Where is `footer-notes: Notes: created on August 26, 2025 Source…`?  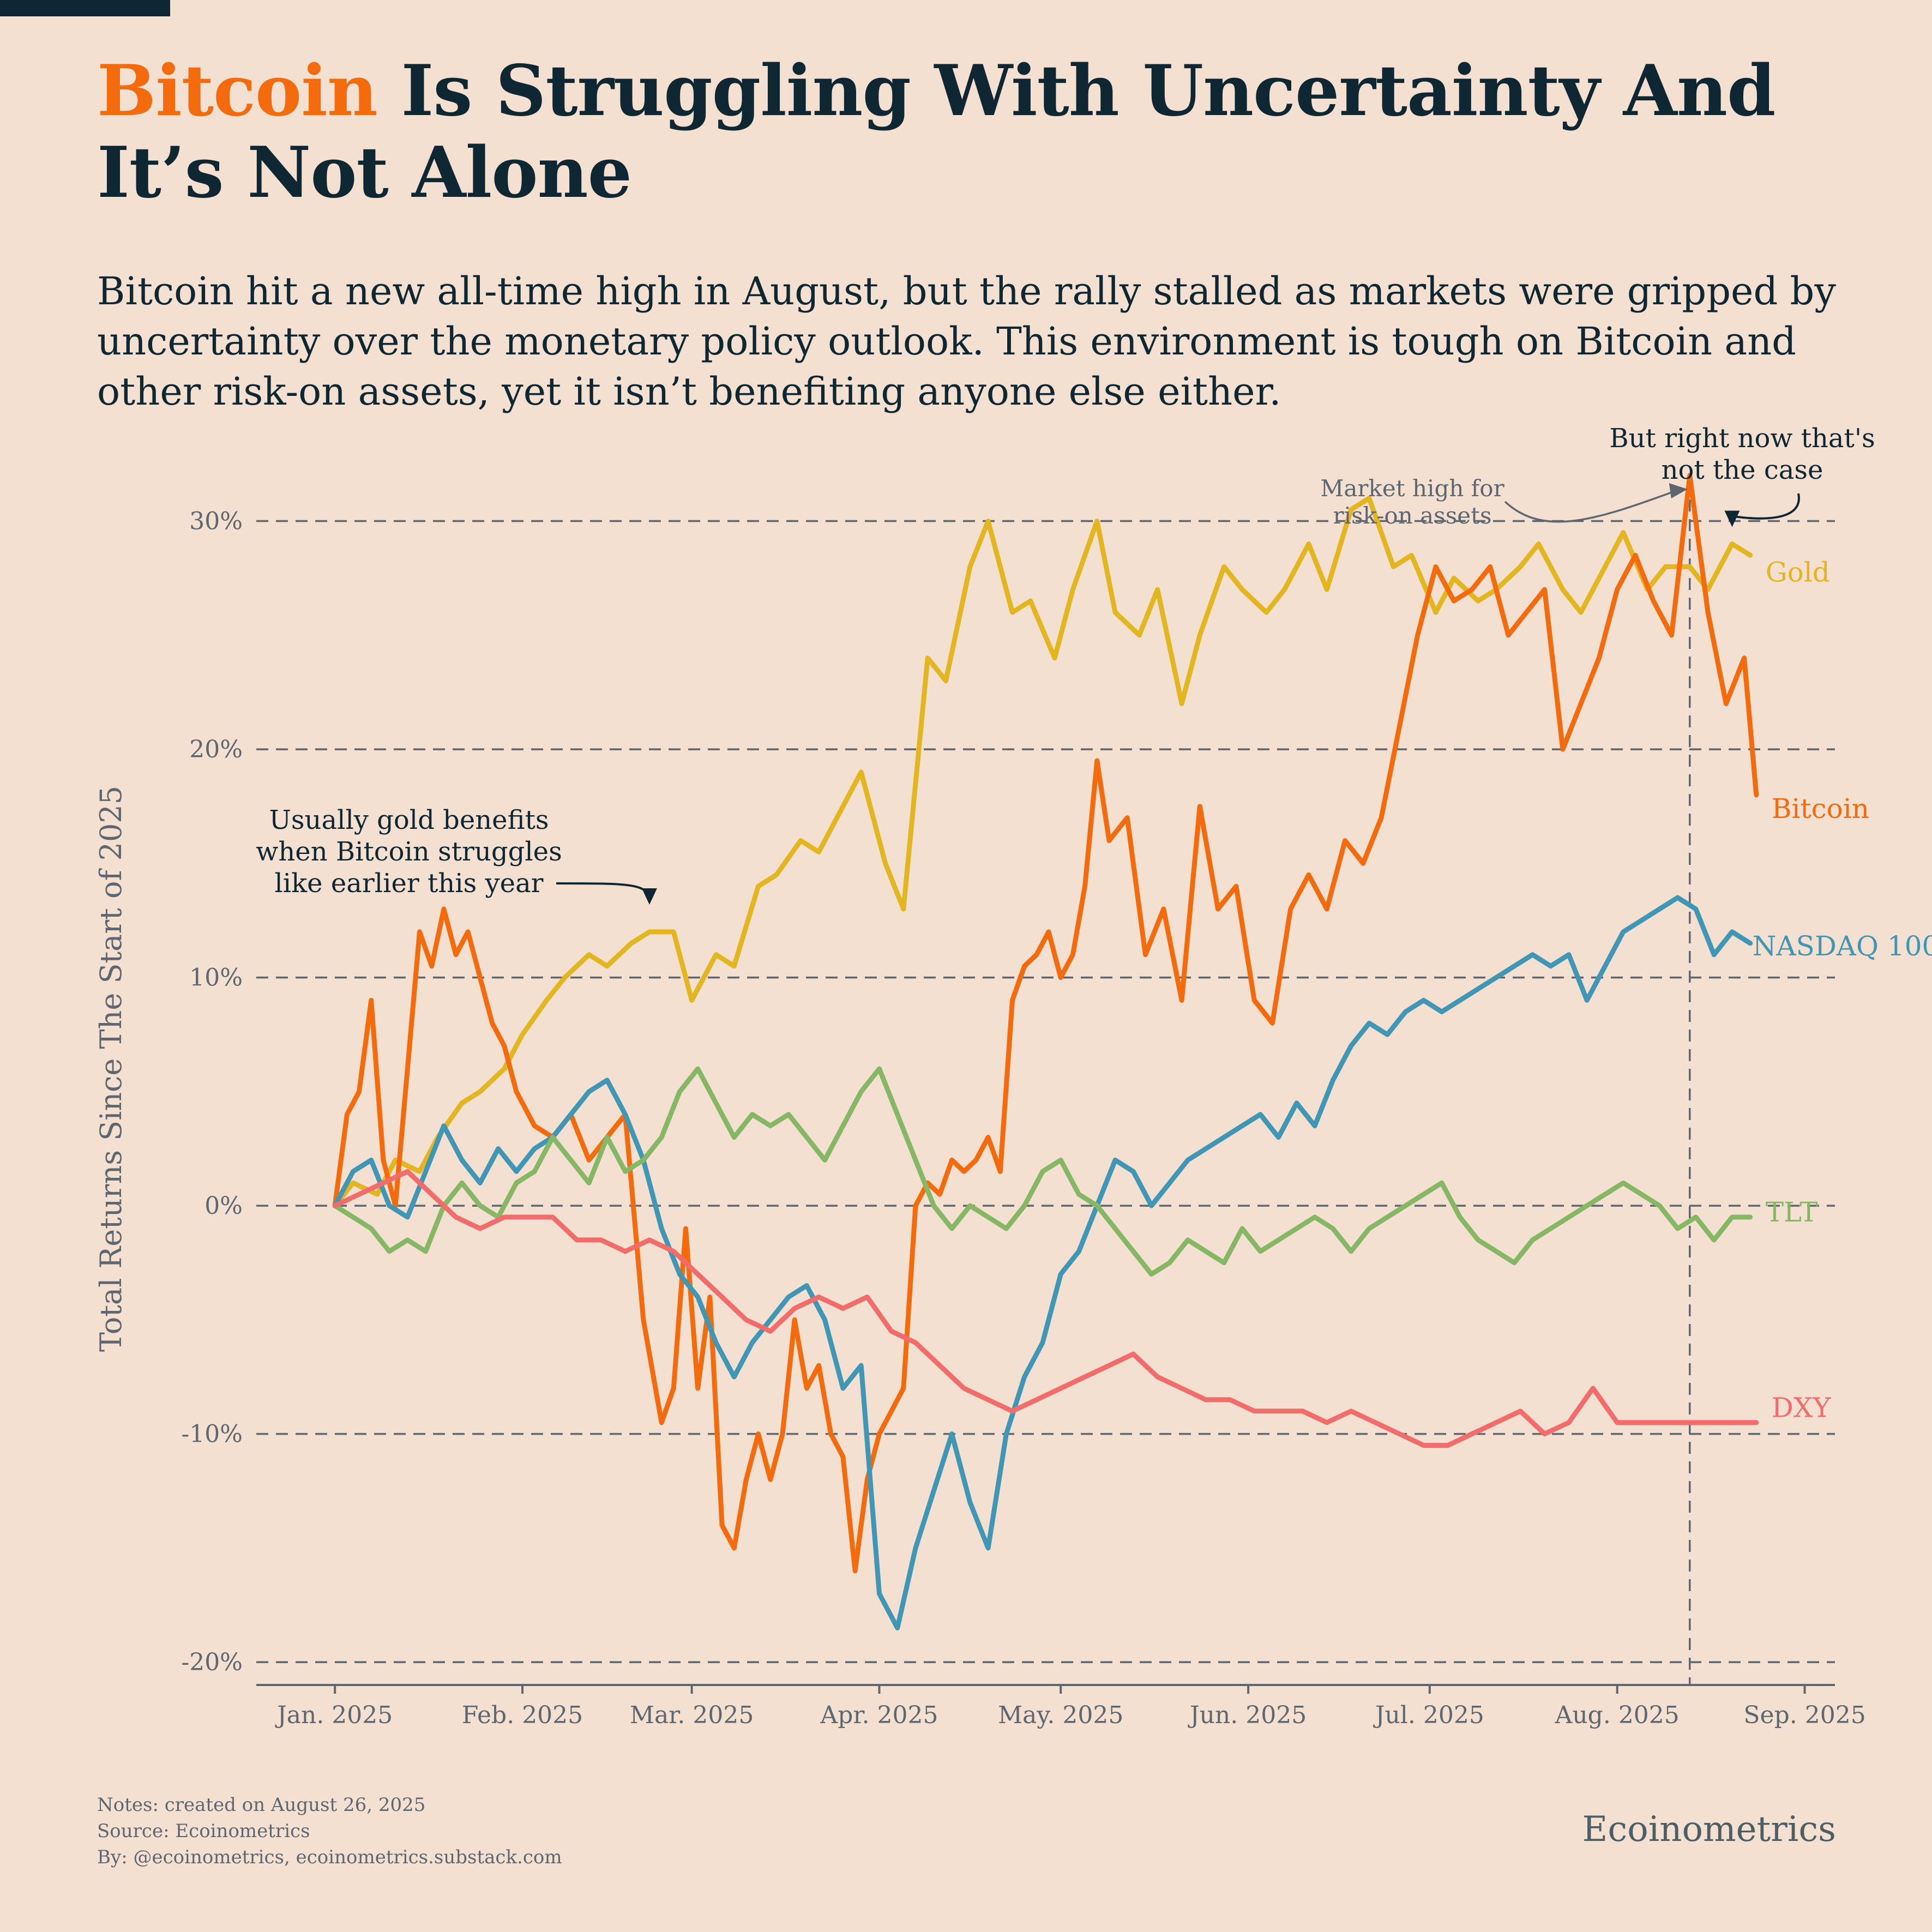 footer-notes: Notes: created on August 26, 2025 Source… is located at coordinates (329, 1831).